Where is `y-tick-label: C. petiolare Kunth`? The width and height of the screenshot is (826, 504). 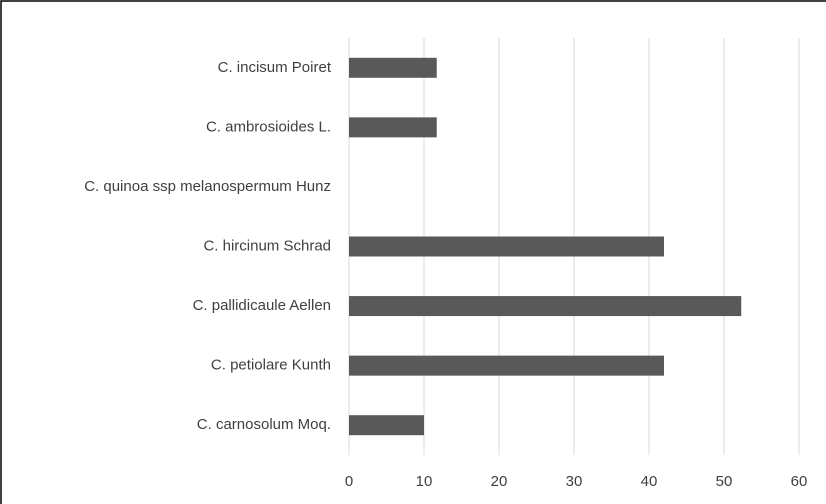 y-tick-label: C. petiolare Kunth is located at coordinates (271, 365).